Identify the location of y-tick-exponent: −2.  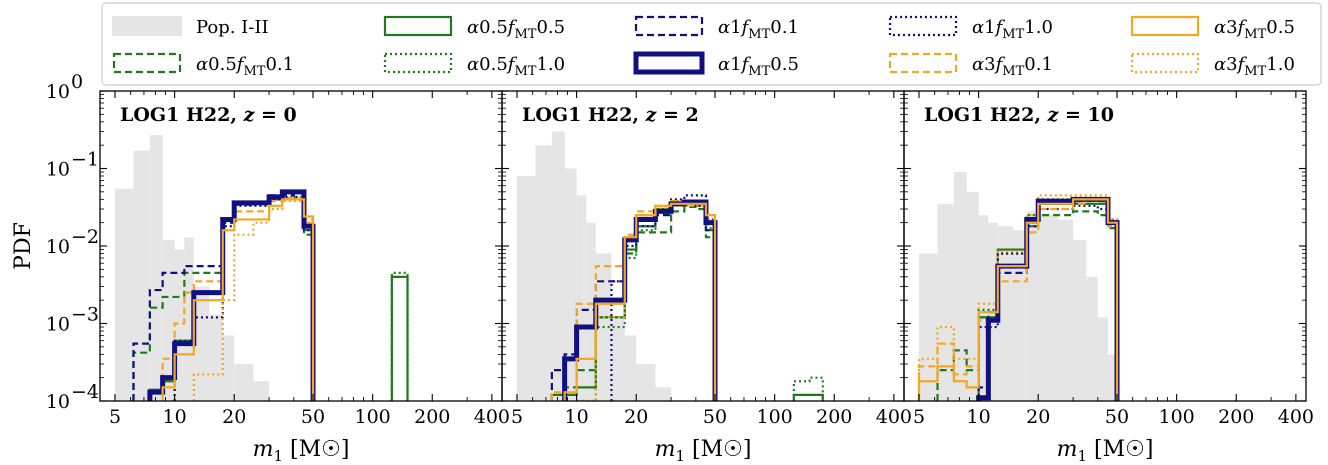
(85, 237).